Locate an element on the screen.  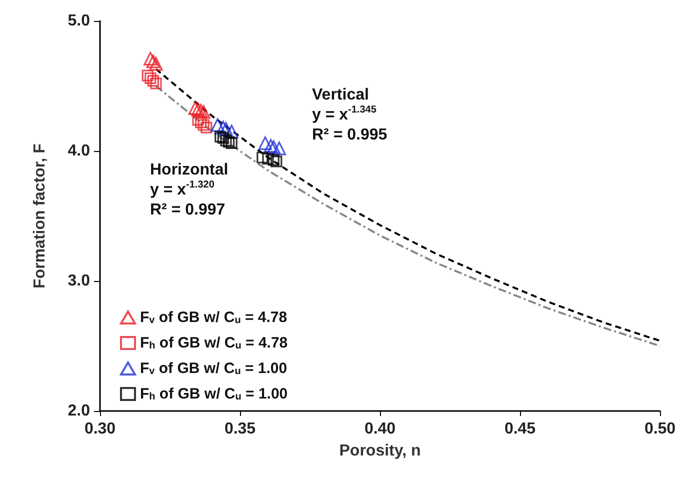
x-tick-label: 0.35 is located at coordinates (240, 429).